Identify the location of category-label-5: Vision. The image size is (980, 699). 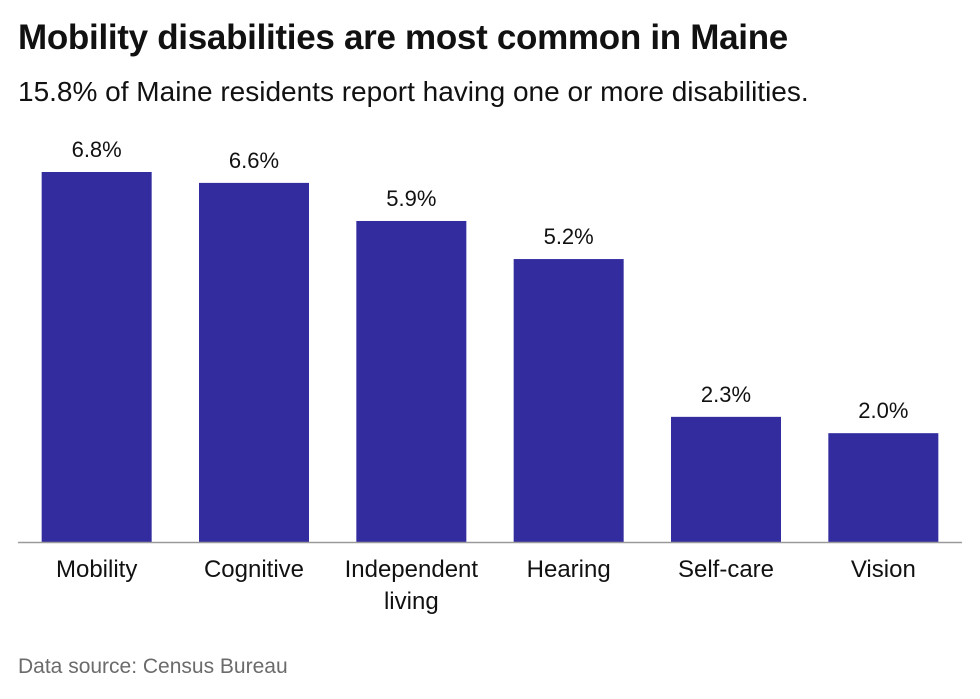
(883, 569).